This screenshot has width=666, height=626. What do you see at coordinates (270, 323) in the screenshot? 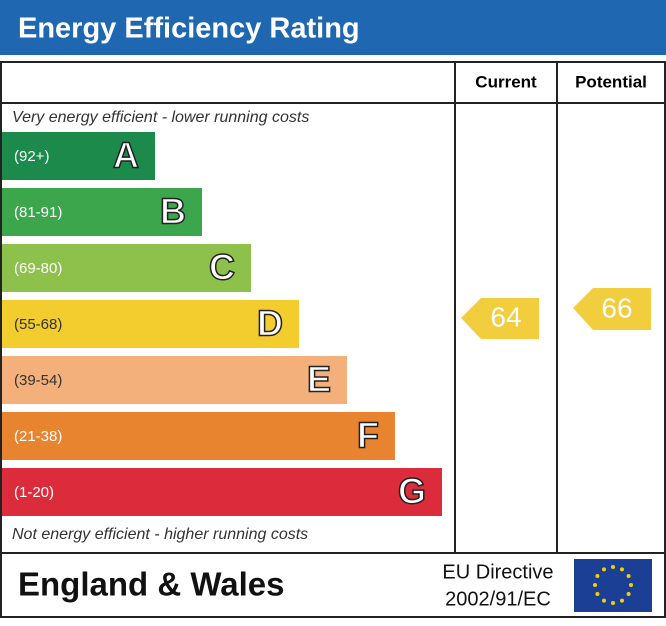
I see `band-letter: D` at bounding box center [270, 323].